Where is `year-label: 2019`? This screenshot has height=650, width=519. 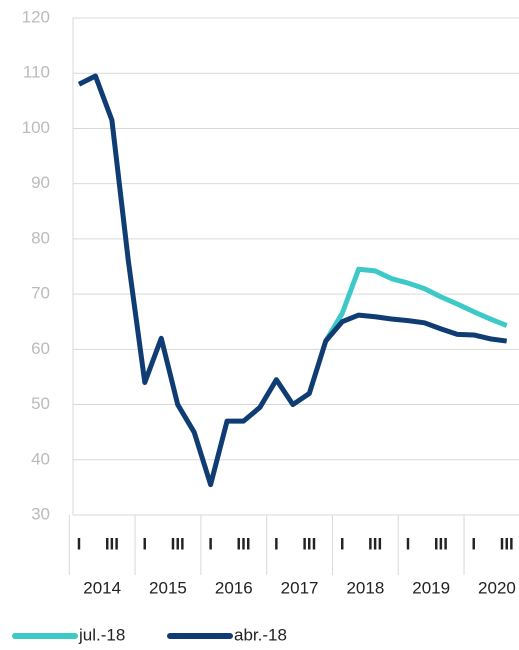 year-label: 2019 is located at coordinates (431, 587).